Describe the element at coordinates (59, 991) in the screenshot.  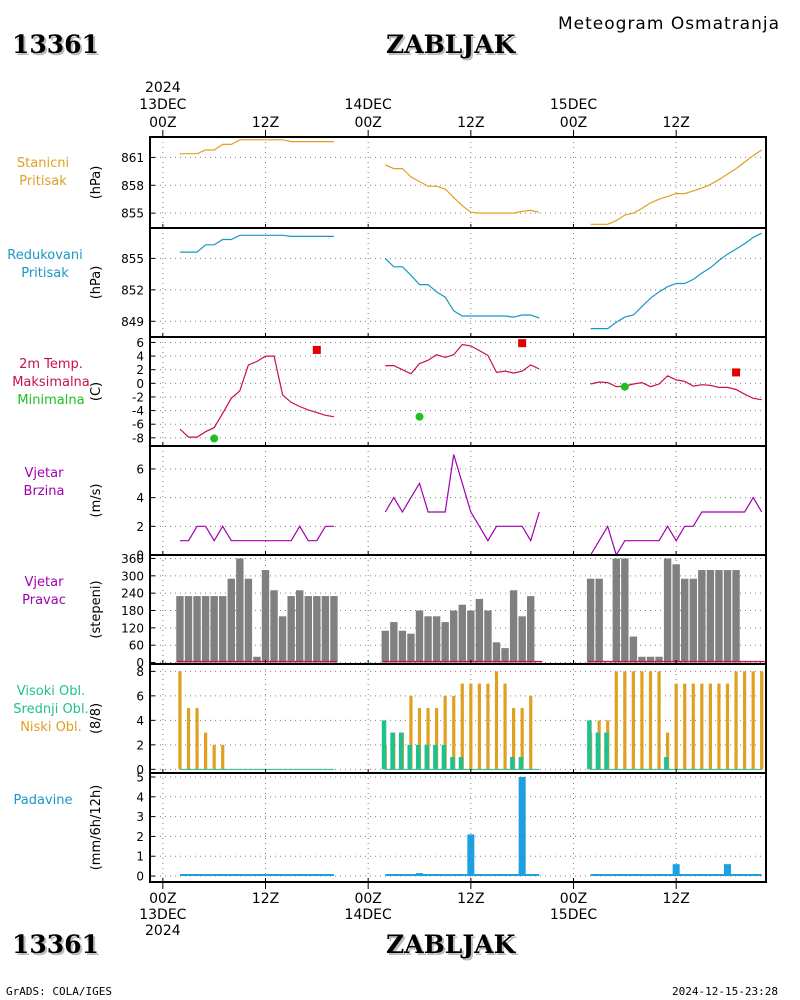
I see `grads-credit: GrADS: COLA/IGES` at that location.